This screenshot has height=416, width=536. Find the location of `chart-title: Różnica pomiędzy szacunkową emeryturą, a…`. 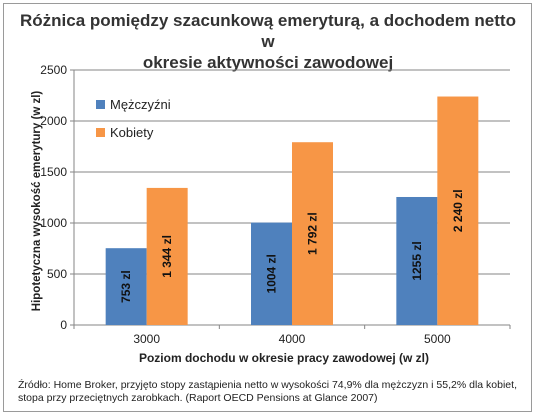

chart-title: Różnica pomiędzy szacunkową emeryturą, a… is located at coordinates (268, 41).